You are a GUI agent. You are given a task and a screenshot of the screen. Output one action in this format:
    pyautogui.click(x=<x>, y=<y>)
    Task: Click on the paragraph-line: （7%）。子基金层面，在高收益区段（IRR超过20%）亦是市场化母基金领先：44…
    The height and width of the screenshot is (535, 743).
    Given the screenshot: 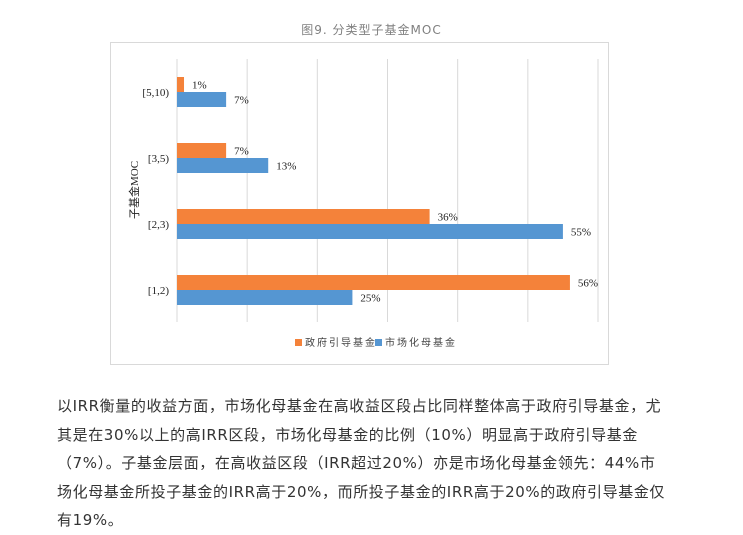 What is the action you would take?
    pyautogui.click(x=356, y=463)
    